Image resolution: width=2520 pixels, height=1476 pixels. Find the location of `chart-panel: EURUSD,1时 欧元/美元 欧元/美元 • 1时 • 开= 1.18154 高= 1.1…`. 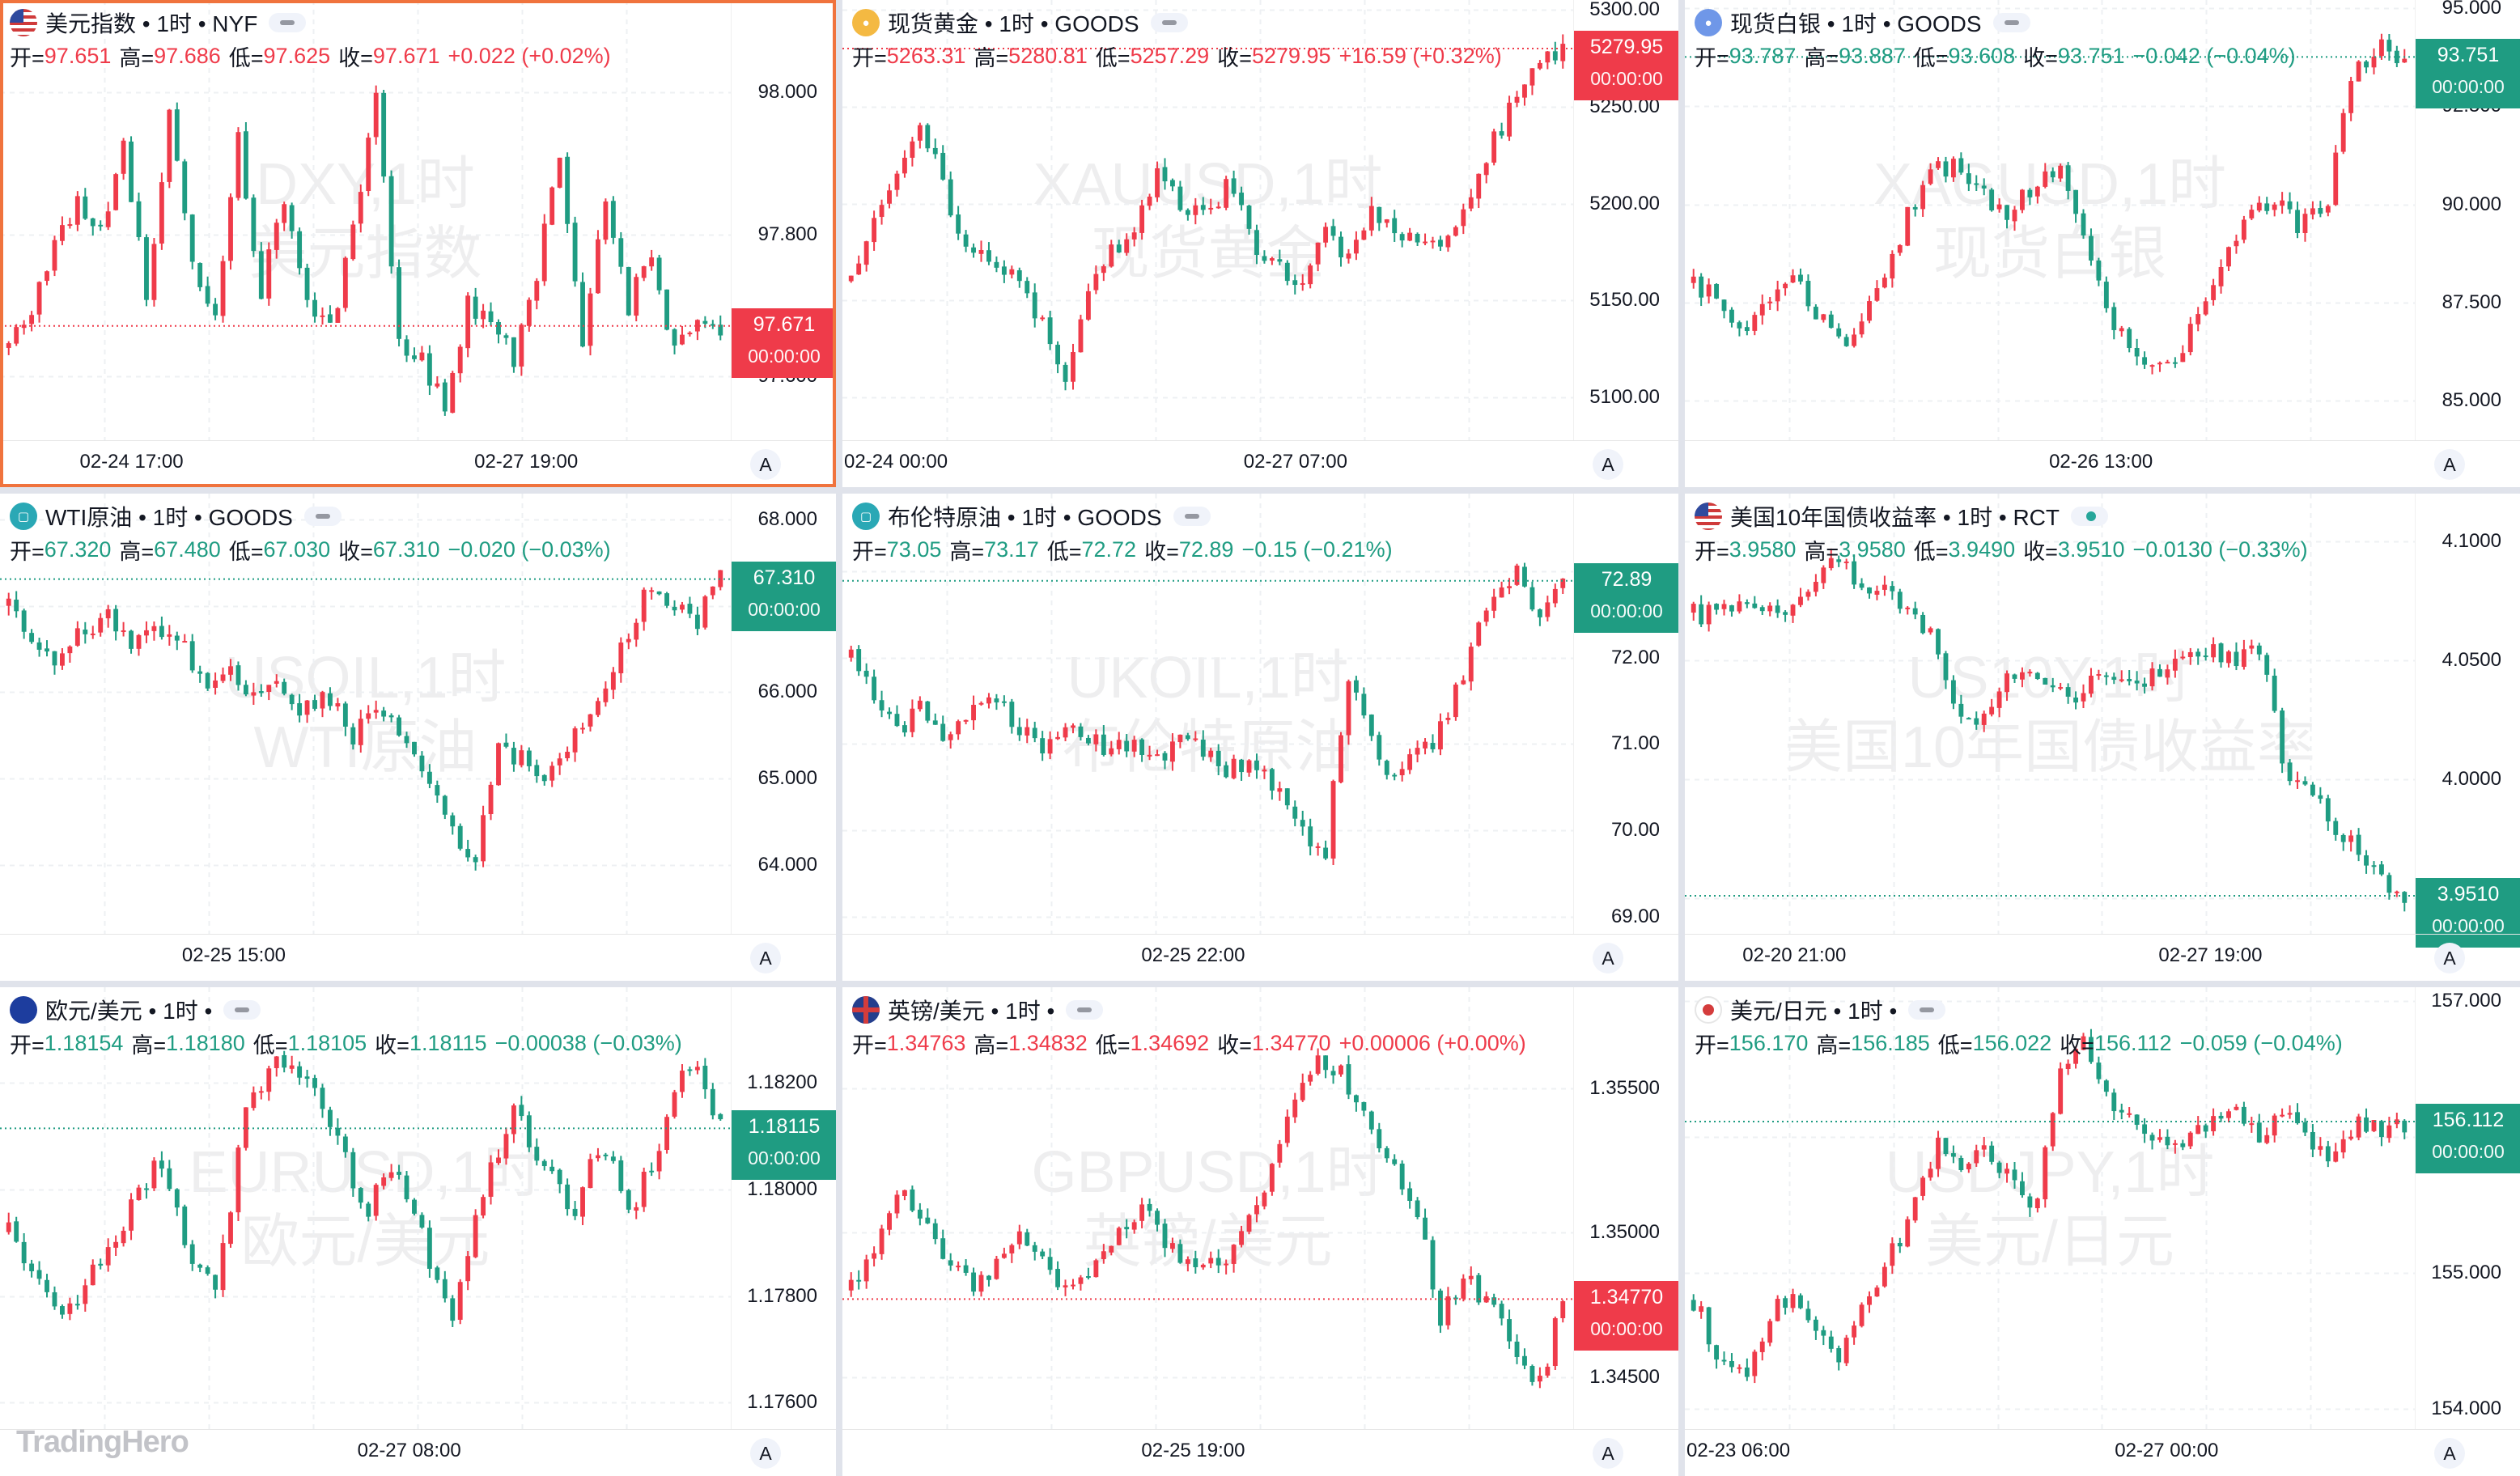

chart-panel: EURUSD,1时 欧元/美元 欧元/美元 • 1时 • 开= 1.18154 高= 1.1… is located at coordinates (418, 1232).